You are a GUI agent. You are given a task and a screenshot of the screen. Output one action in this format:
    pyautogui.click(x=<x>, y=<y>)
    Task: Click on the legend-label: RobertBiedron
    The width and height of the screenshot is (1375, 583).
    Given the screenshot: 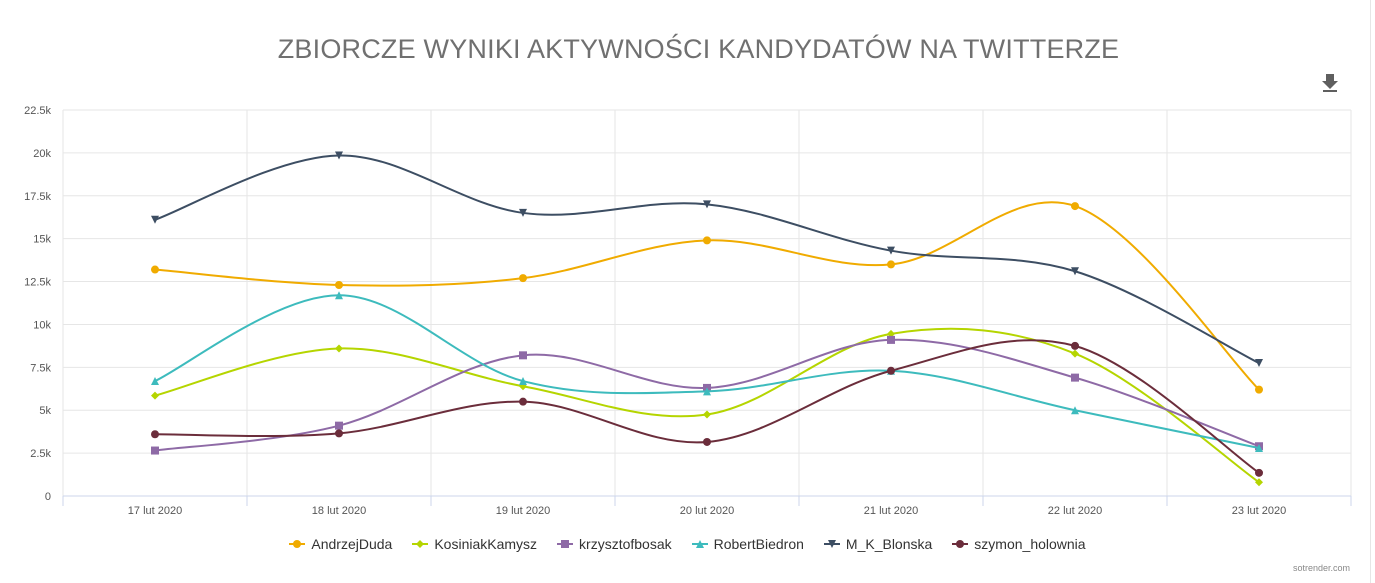 What is the action you would take?
    pyautogui.click(x=758, y=544)
    